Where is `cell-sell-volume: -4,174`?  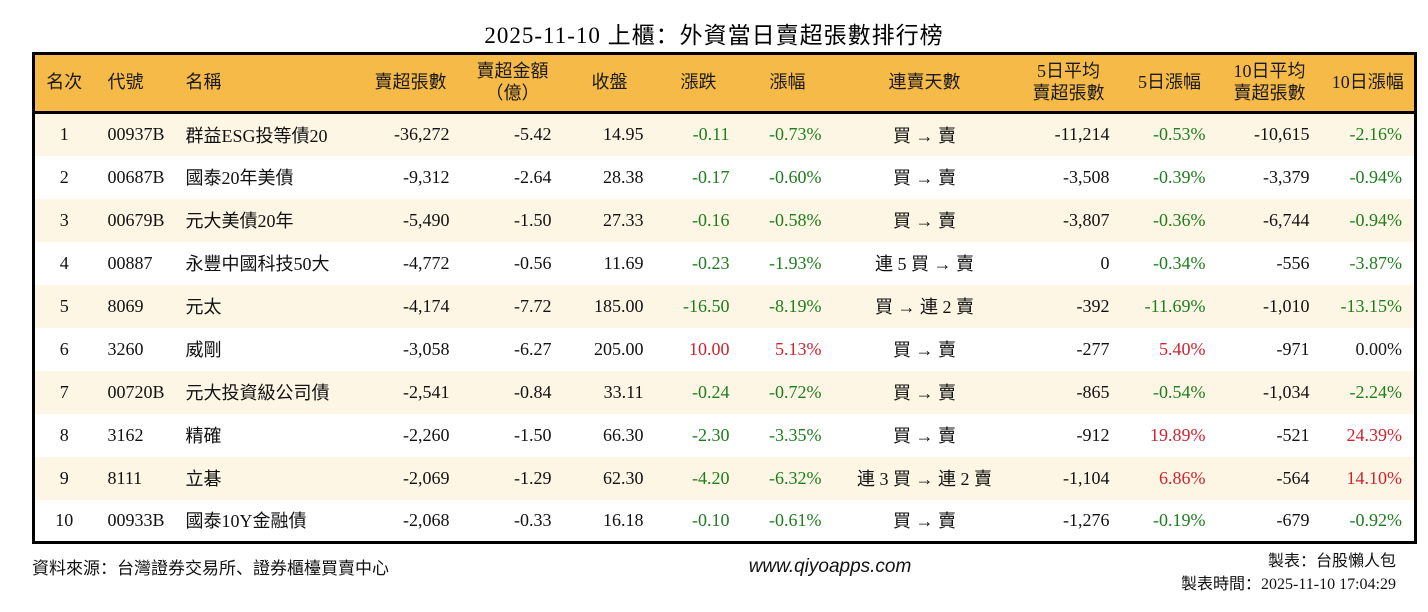 cell-sell-volume: -4,174 is located at coordinates (426, 305).